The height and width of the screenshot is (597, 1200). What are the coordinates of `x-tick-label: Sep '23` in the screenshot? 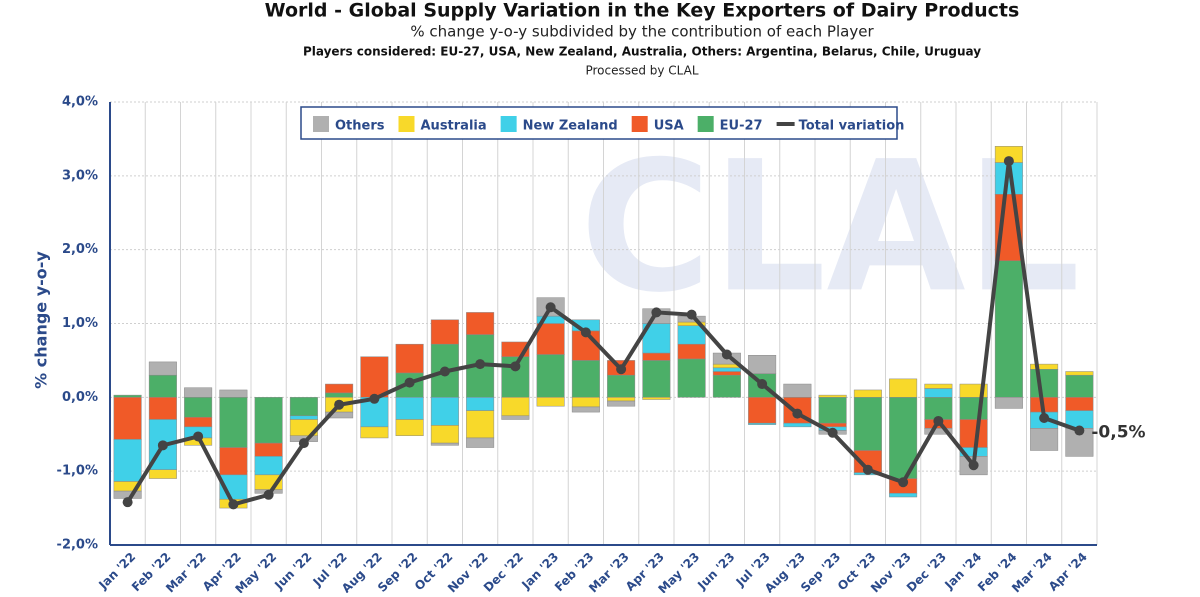 It's located at (820, 571).